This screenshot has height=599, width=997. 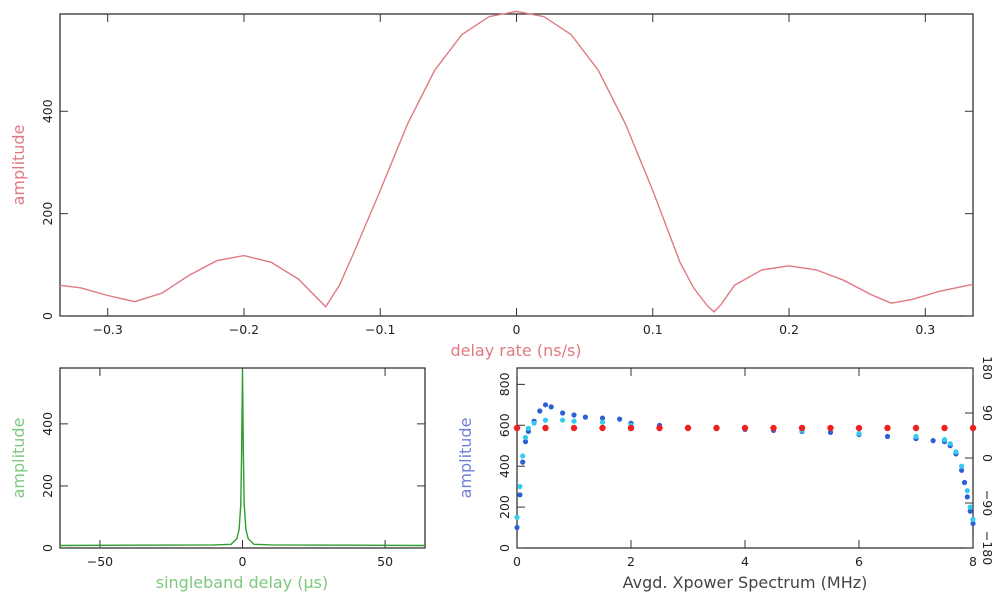 What do you see at coordinates (18, 165) in the screenshot?
I see `delay-rate-ylabel: amplitude` at bounding box center [18, 165].